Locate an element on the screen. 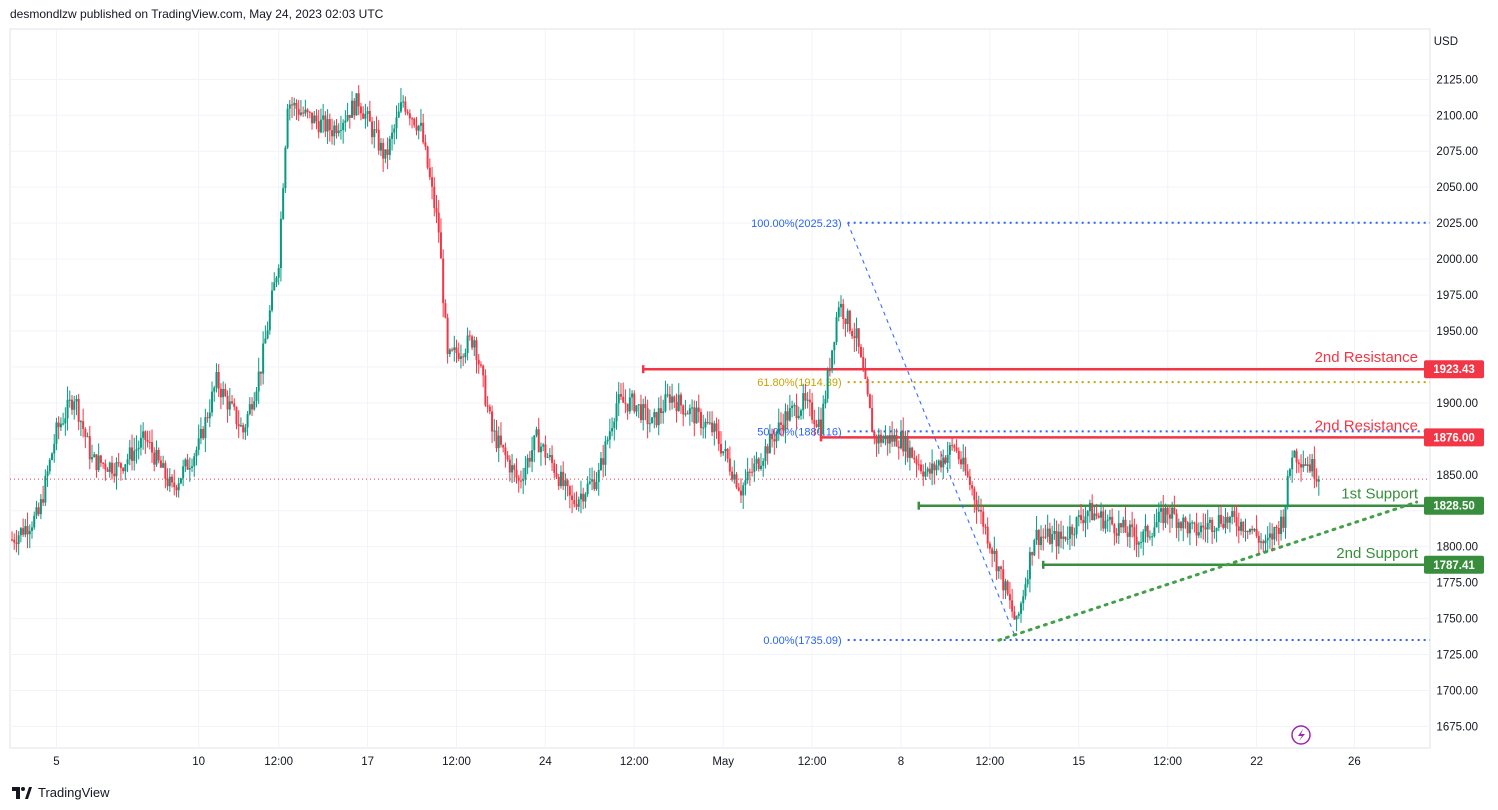 Image resolution: width=1498 pixels, height=810 pixels. x-tick-label: 17 is located at coordinates (367, 762).